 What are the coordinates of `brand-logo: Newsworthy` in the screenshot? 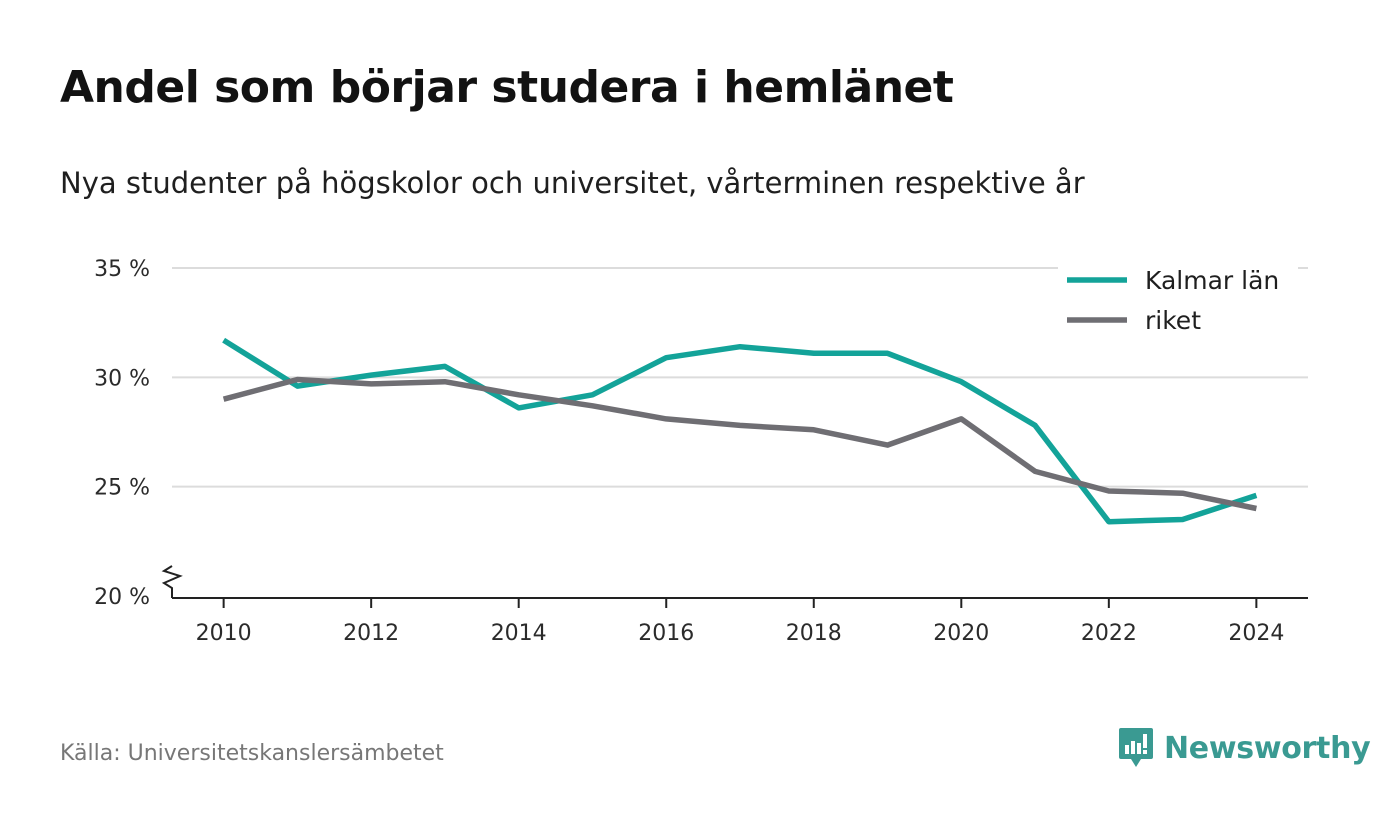 It's located at (1244, 748).